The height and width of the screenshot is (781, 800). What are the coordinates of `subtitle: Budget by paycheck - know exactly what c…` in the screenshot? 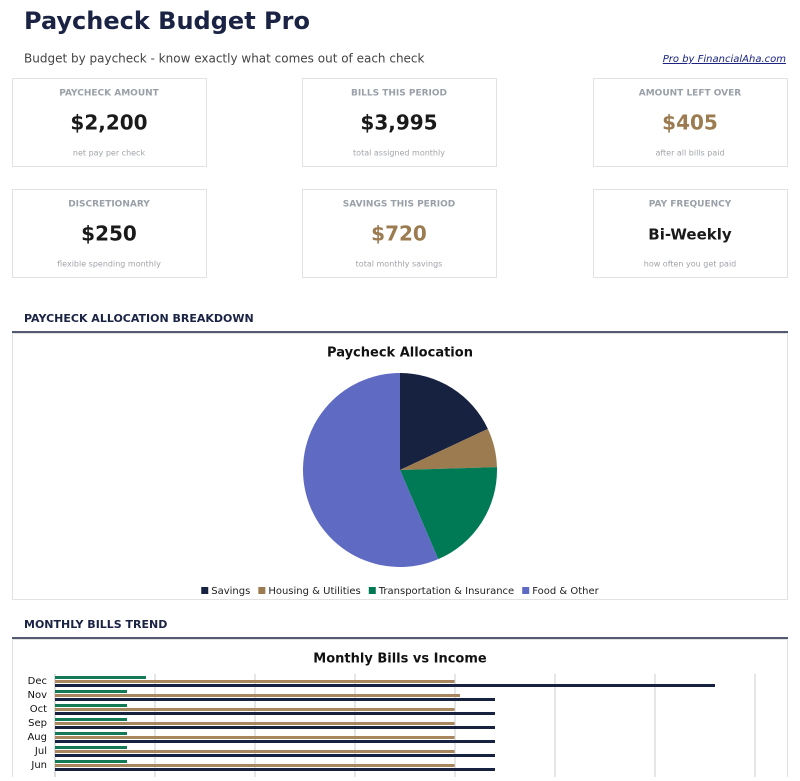 It's located at (224, 59).